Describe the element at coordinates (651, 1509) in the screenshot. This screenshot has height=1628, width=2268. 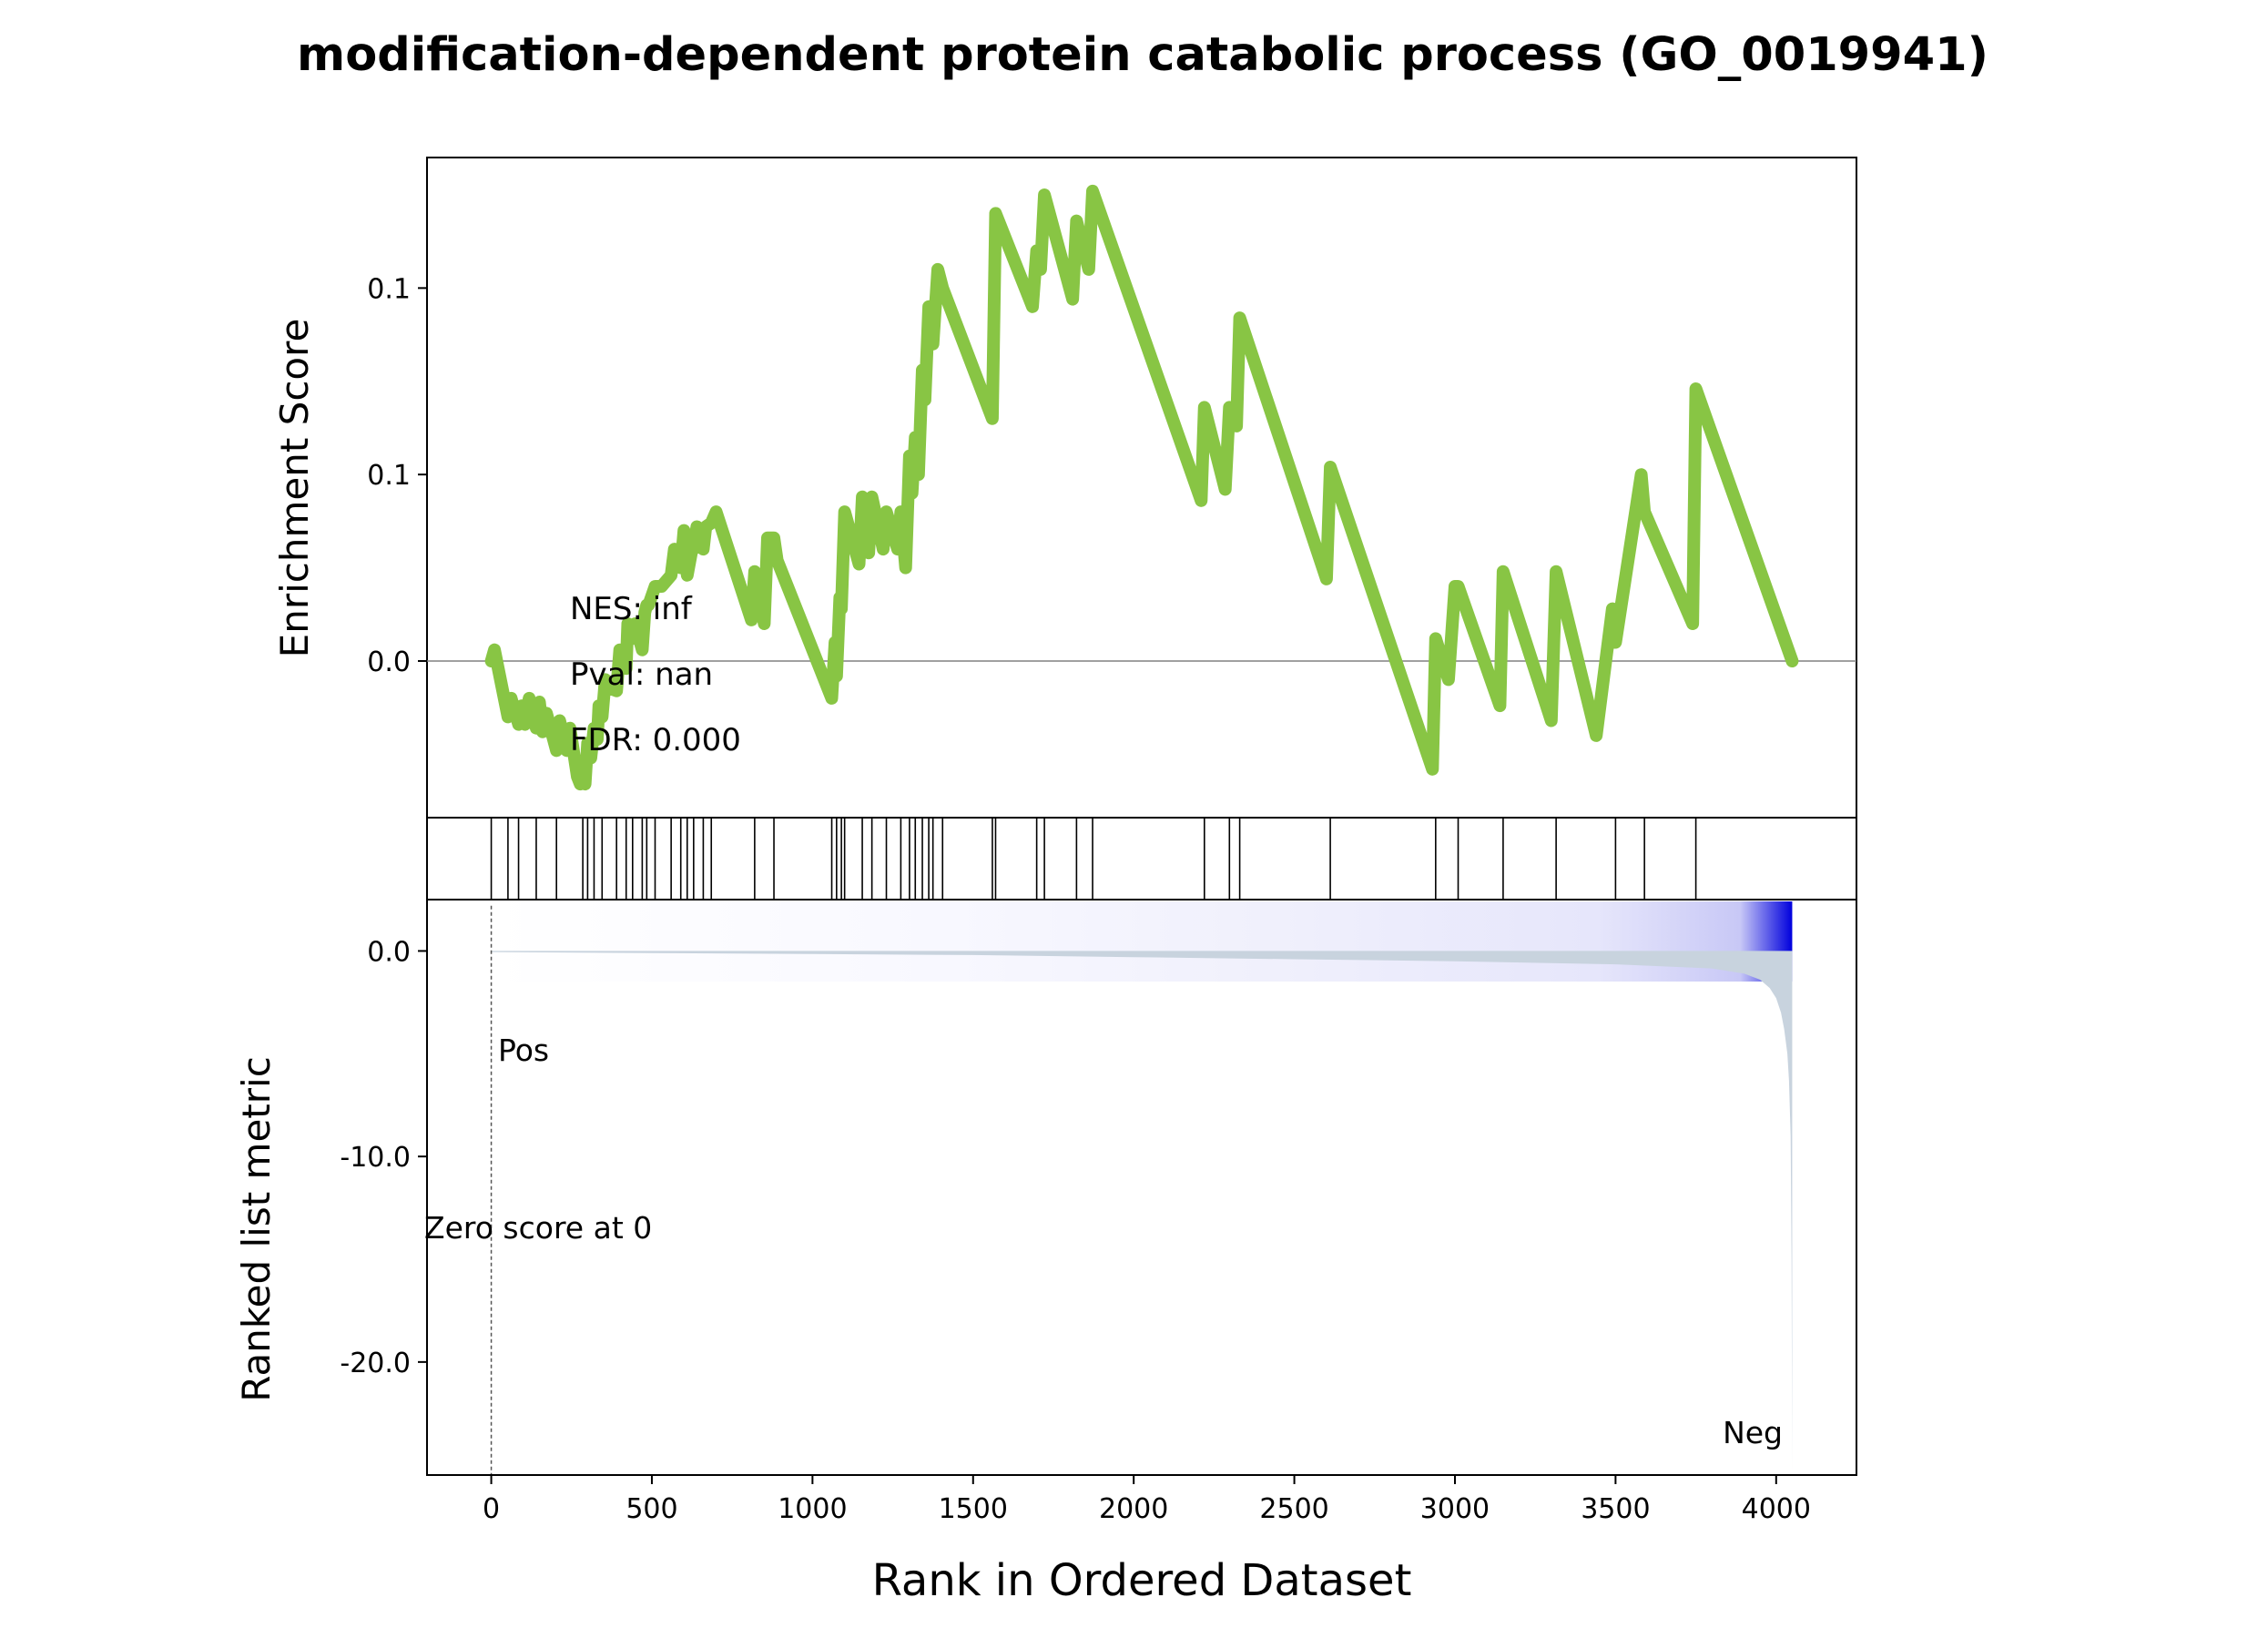
I see `x-tick-label: 500` at that location.